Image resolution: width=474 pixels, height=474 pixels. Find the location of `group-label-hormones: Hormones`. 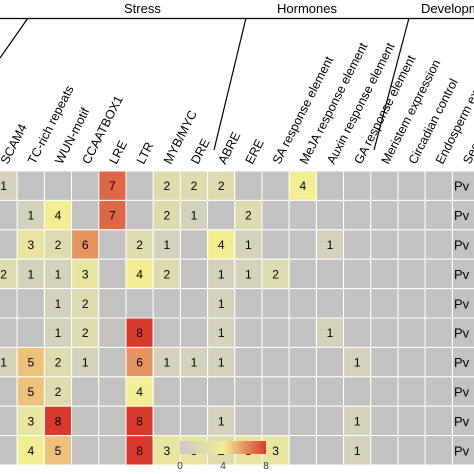

group-label-hormones: Hormones is located at coordinates (307, 8).